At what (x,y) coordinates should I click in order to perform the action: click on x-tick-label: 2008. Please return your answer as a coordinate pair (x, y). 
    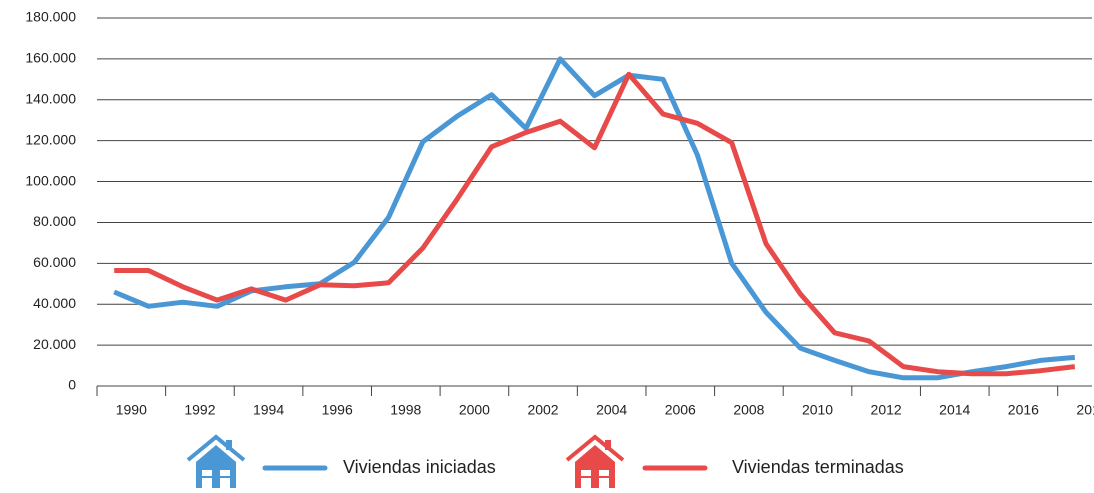
    Looking at the image, I should click on (748, 410).